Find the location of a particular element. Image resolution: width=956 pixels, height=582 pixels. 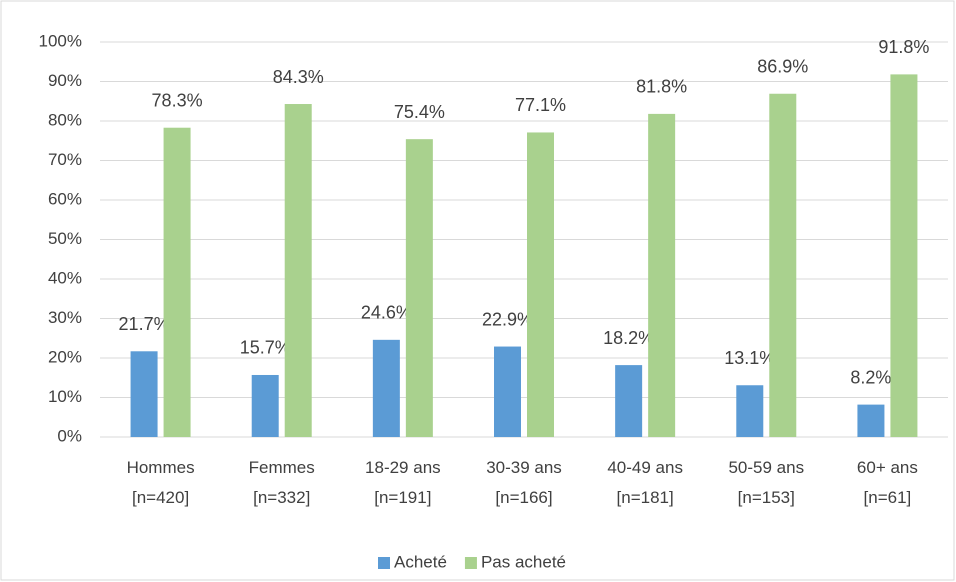

y-tick-label: 80% is located at coordinates (65, 119).